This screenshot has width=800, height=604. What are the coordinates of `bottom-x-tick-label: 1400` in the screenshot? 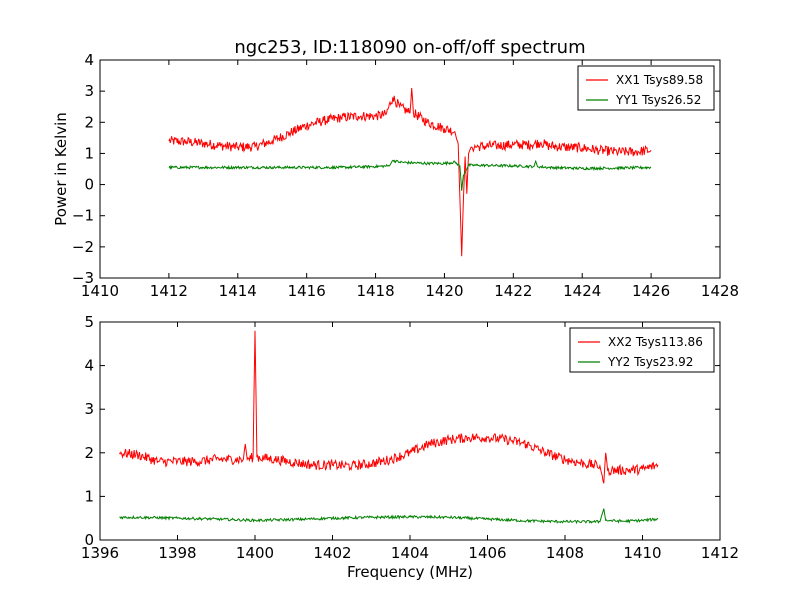 It's located at (255, 553).